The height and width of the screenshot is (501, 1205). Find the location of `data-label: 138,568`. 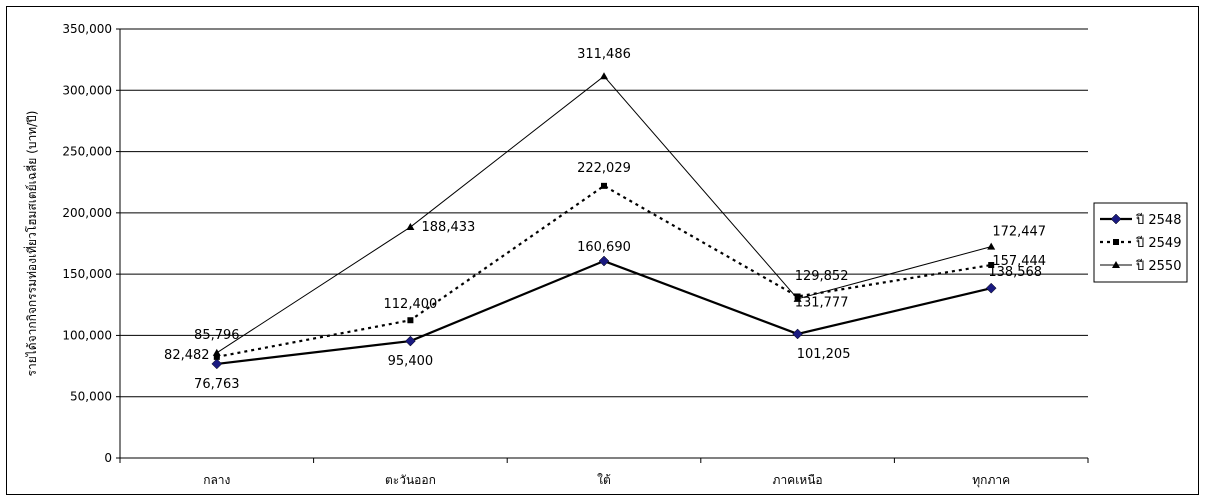

data-label: 138,568 is located at coordinates (1015, 272).